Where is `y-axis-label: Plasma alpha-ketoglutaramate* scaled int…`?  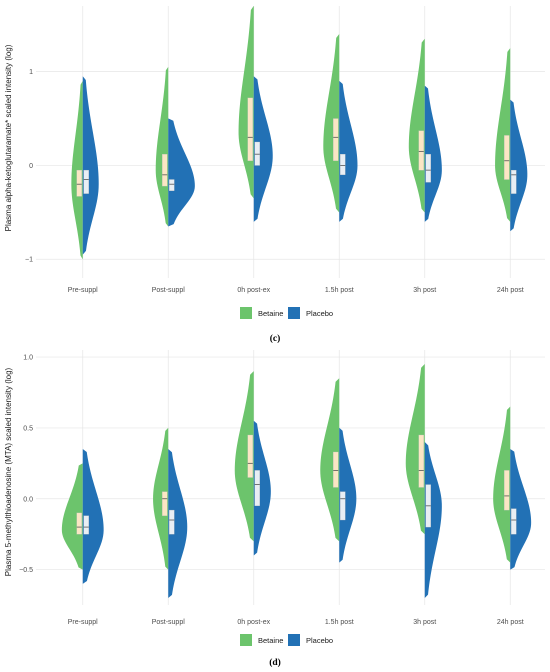 y-axis-label: Plasma alpha-ketoglutaramate* scaled int… is located at coordinates (8, 137).